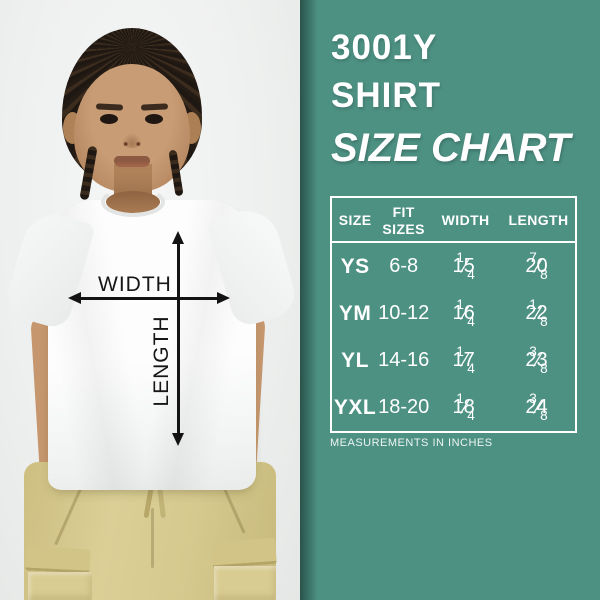 This screenshot has height=600, width=600. Describe the element at coordinates (404, 407) in the screenshot. I see `row-yxl-fit: 18-20` at that location.